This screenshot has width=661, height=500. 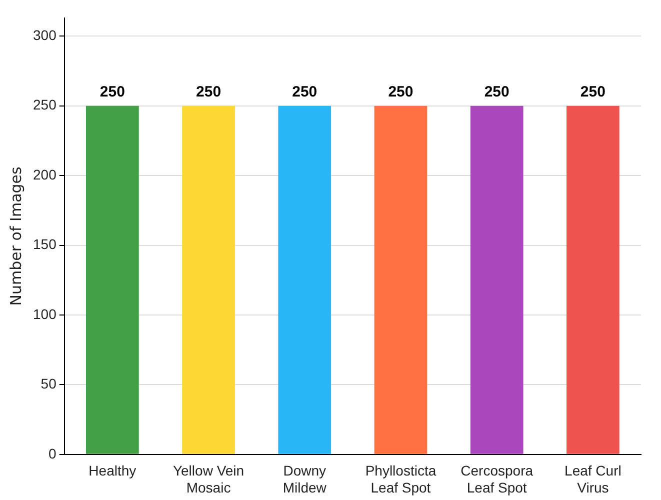 I want to click on x-tick-label: Healthy, so click(x=112, y=470).